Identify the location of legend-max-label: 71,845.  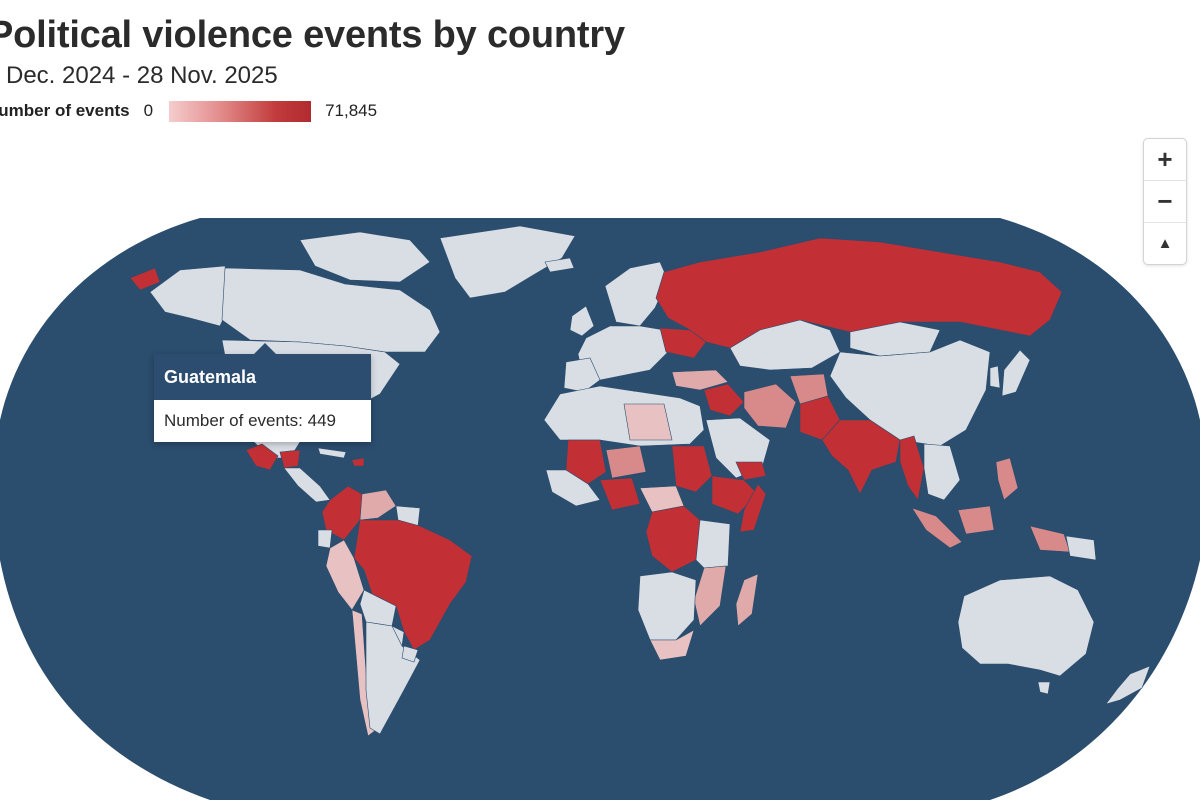
(351, 110).